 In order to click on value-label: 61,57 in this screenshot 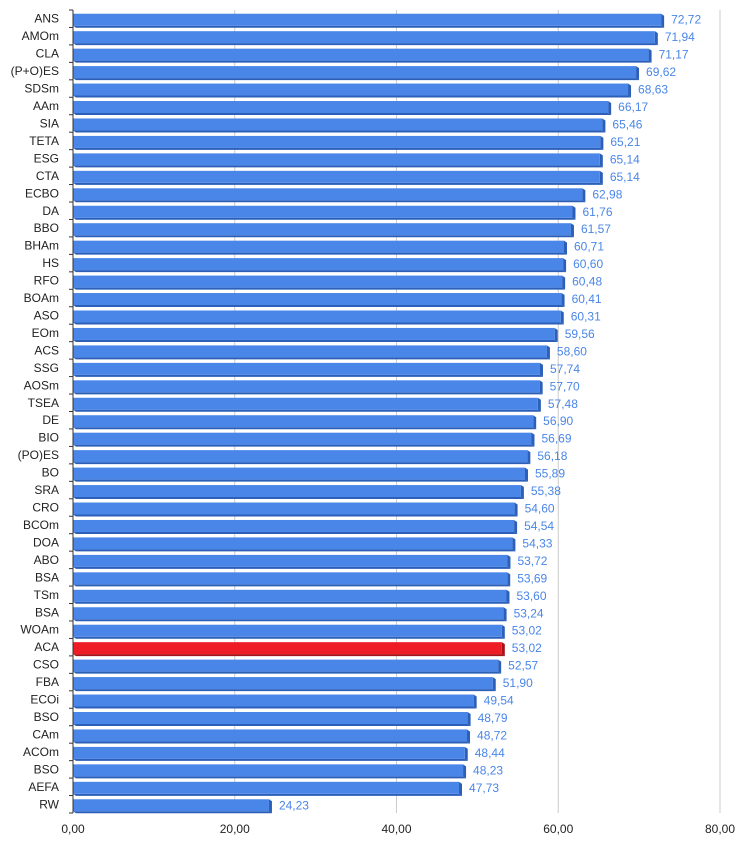, I will do `click(596, 229)`.